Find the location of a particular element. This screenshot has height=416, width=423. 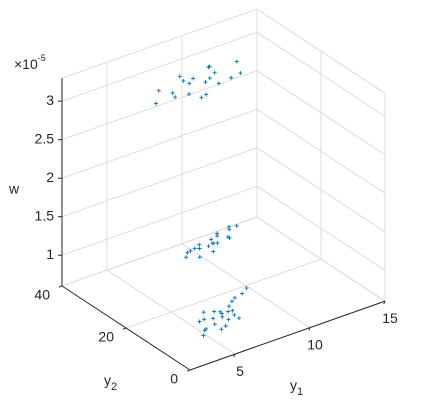

y-label-base: y is located at coordinates (107, 380).